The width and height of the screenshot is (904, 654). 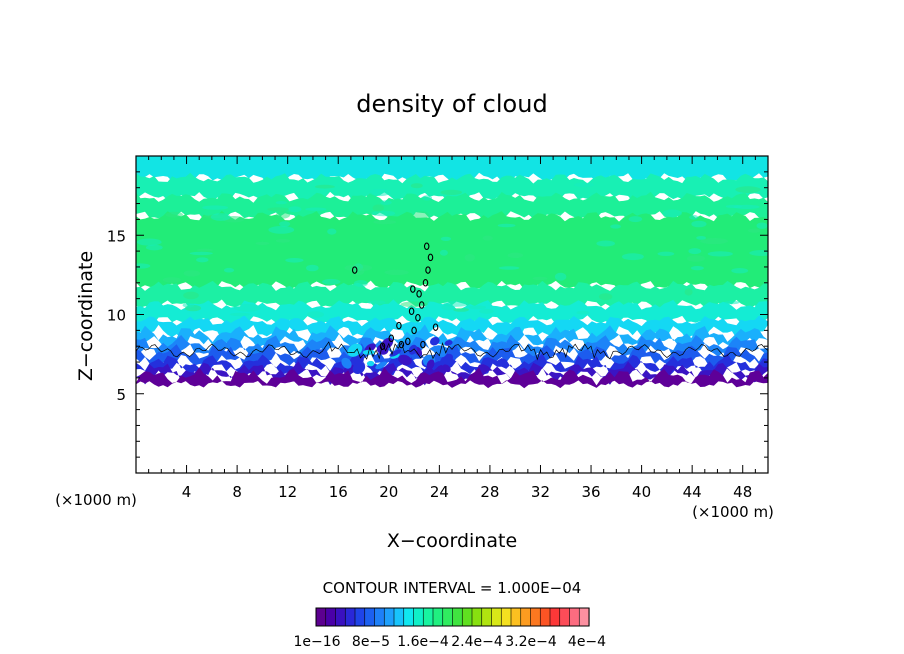 What do you see at coordinates (452, 588) in the screenshot?
I see `contour-interval-text: CONTOUR INTERVAL = 1.000E−04` at bounding box center [452, 588].